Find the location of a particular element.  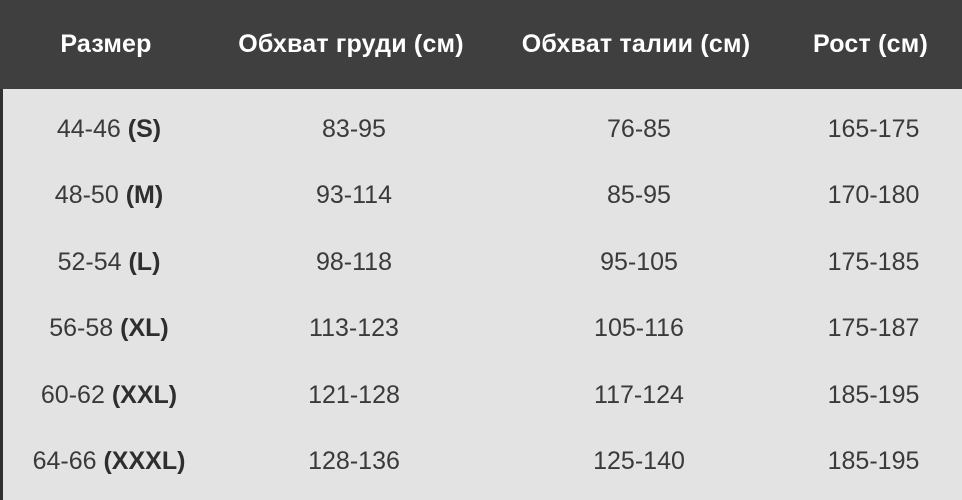

column-header-size: Размер is located at coordinates (106, 44).